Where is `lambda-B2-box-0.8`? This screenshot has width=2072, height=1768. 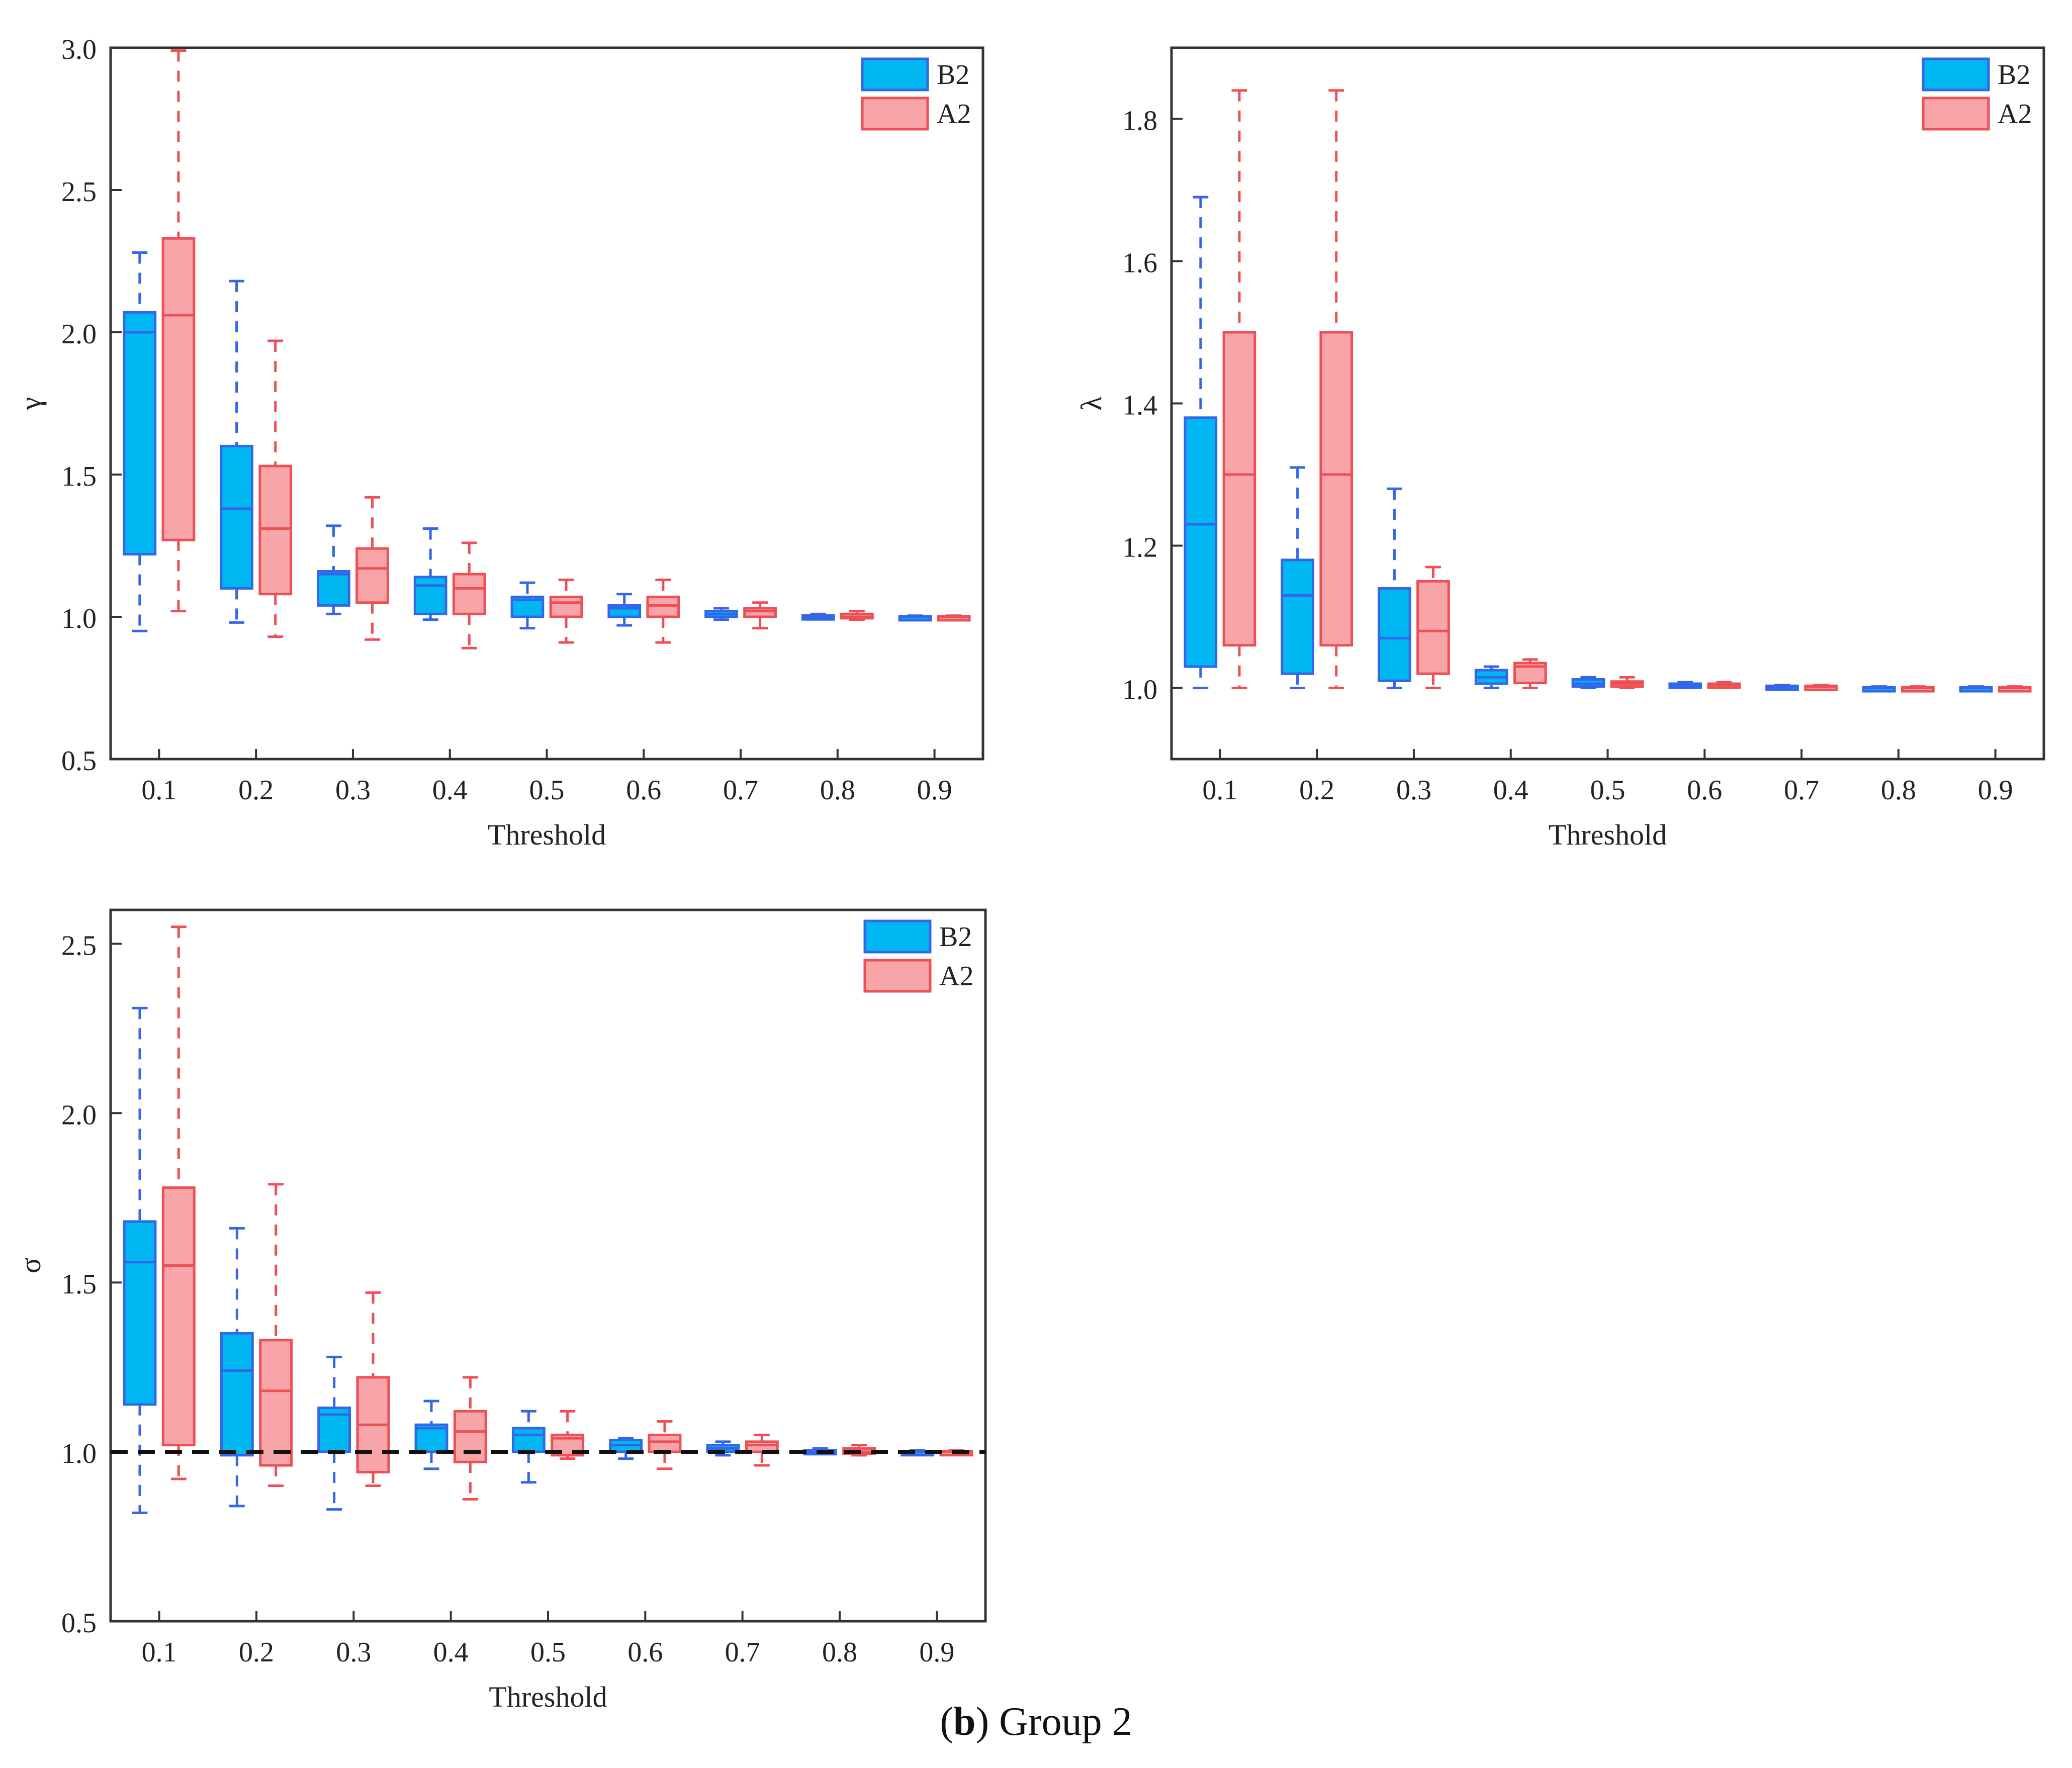
lambda-B2-box-0.8 is located at coordinates (1879, 689).